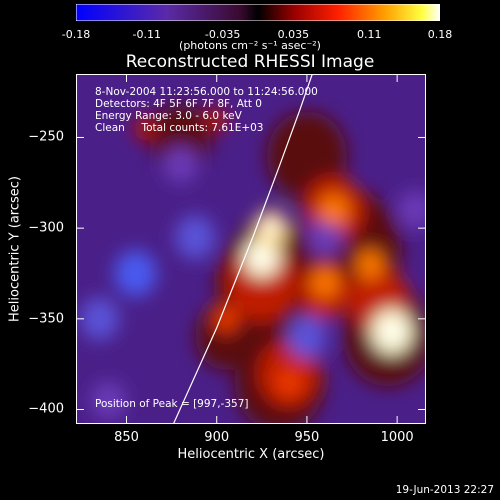 Image resolution: width=500 pixels, height=500 pixels. What do you see at coordinates (250, 62) in the screenshot?
I see `chart-title: Reconstructed RHESSI Image` at bounding box center [250, 62].